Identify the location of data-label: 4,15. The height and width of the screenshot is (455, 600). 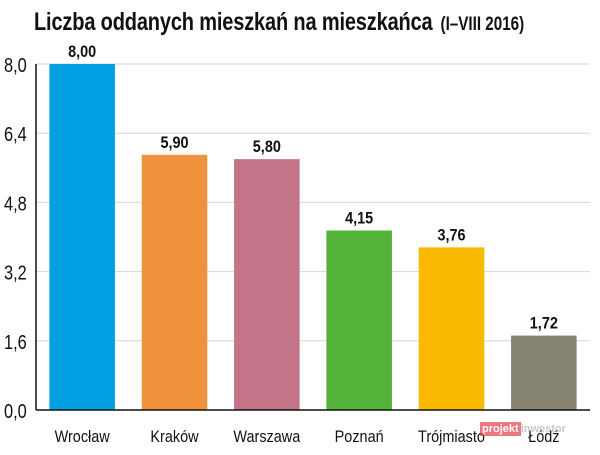
(359, 219).